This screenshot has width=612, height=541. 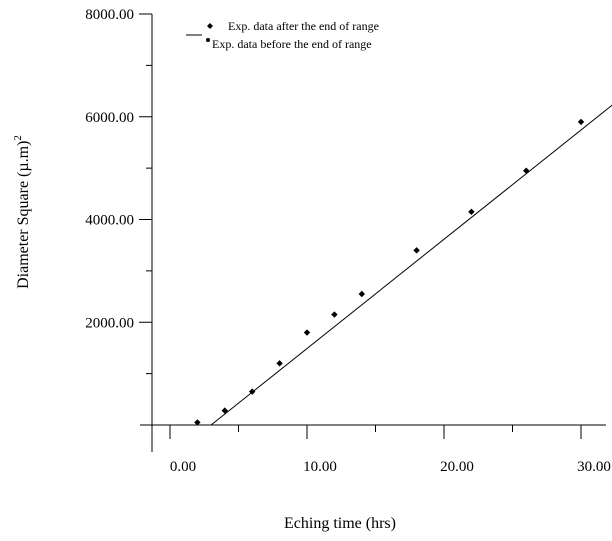 I want to click on y-axis-title: Diameter Square (µ.m)2, so click(x=22, y=212).